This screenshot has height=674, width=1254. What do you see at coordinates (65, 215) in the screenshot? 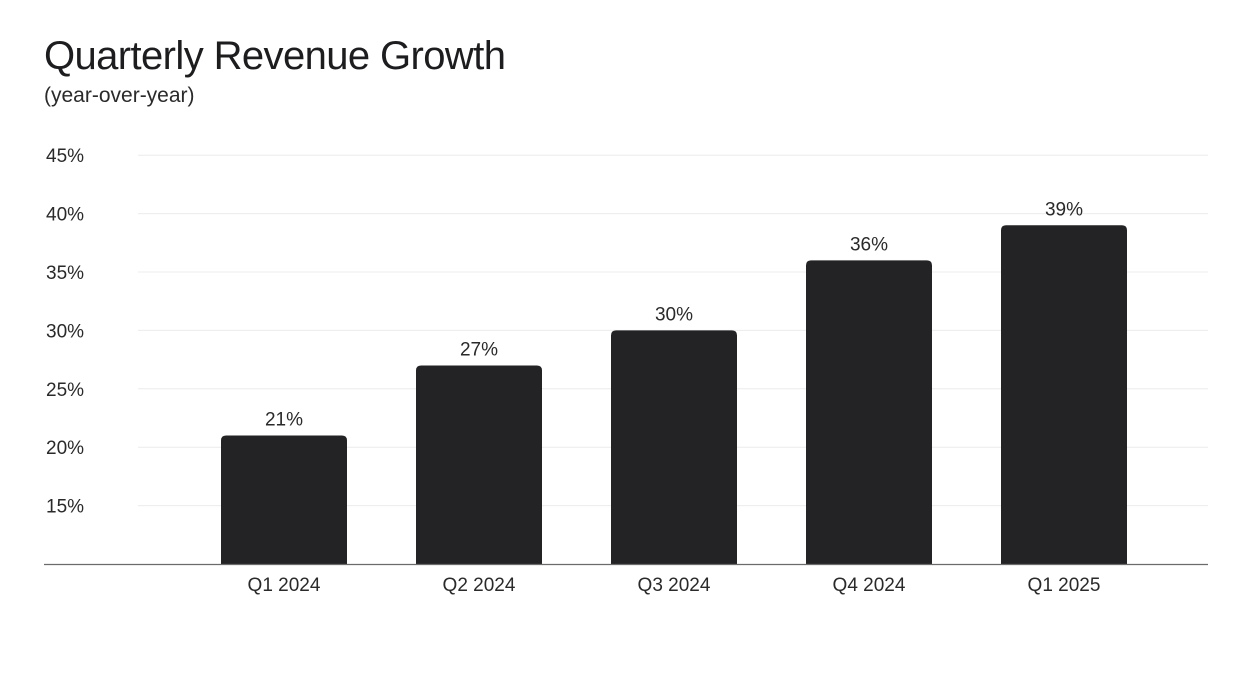
I see `y-tick-label: 40%` at bounding box center [65, 215].